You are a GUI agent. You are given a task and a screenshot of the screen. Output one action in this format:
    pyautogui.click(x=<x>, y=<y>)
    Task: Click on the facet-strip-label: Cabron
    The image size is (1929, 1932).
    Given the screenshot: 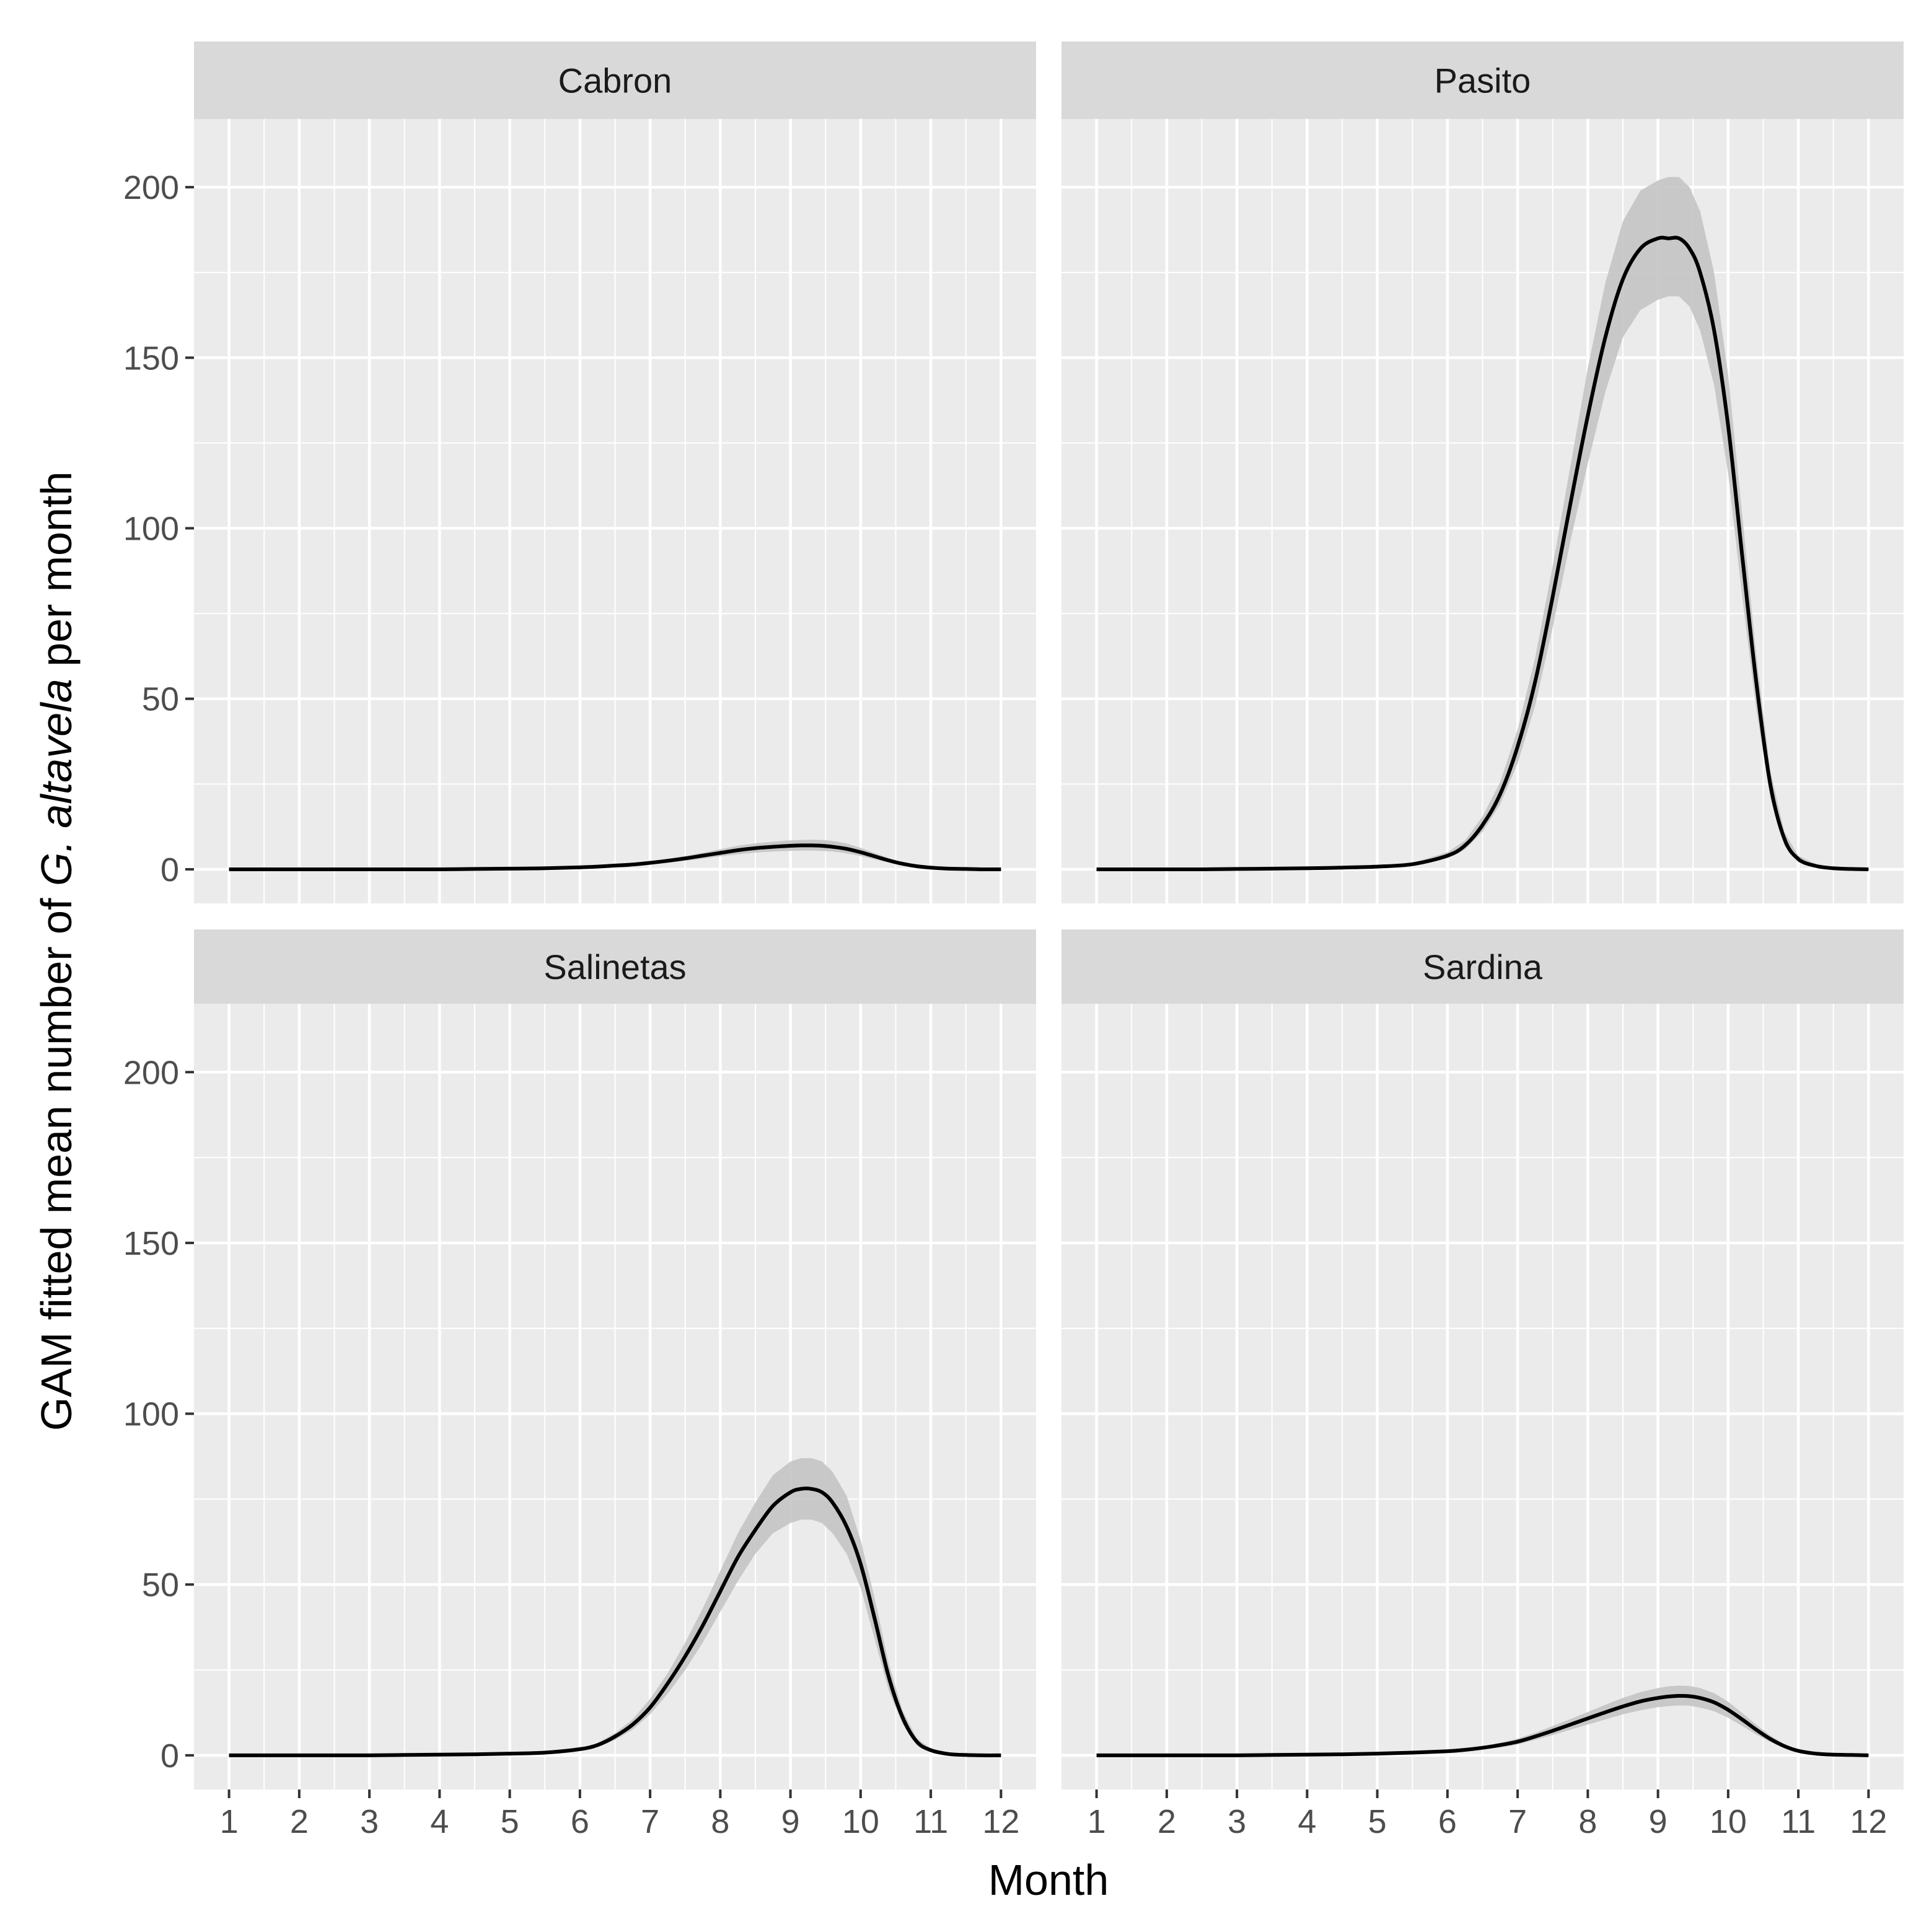 What is the action you would take?
    pyautogui.click(x=615, y=80)
    